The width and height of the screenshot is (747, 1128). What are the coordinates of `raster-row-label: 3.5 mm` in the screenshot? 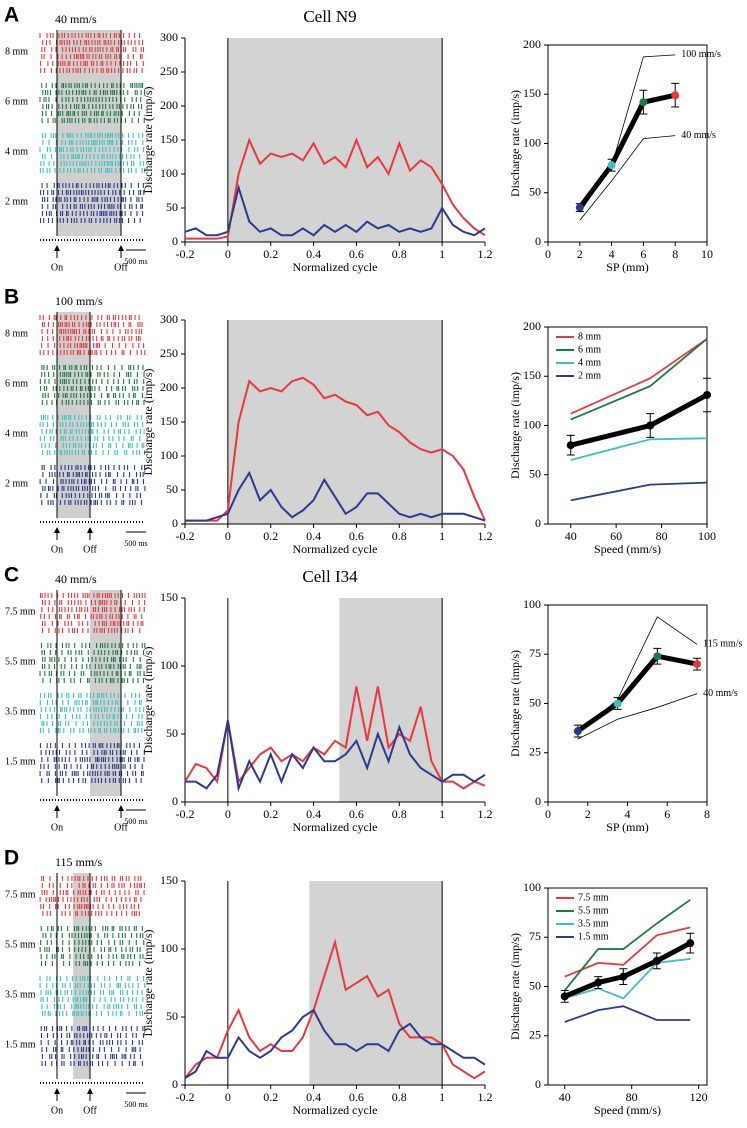 It's located at (20, 994).